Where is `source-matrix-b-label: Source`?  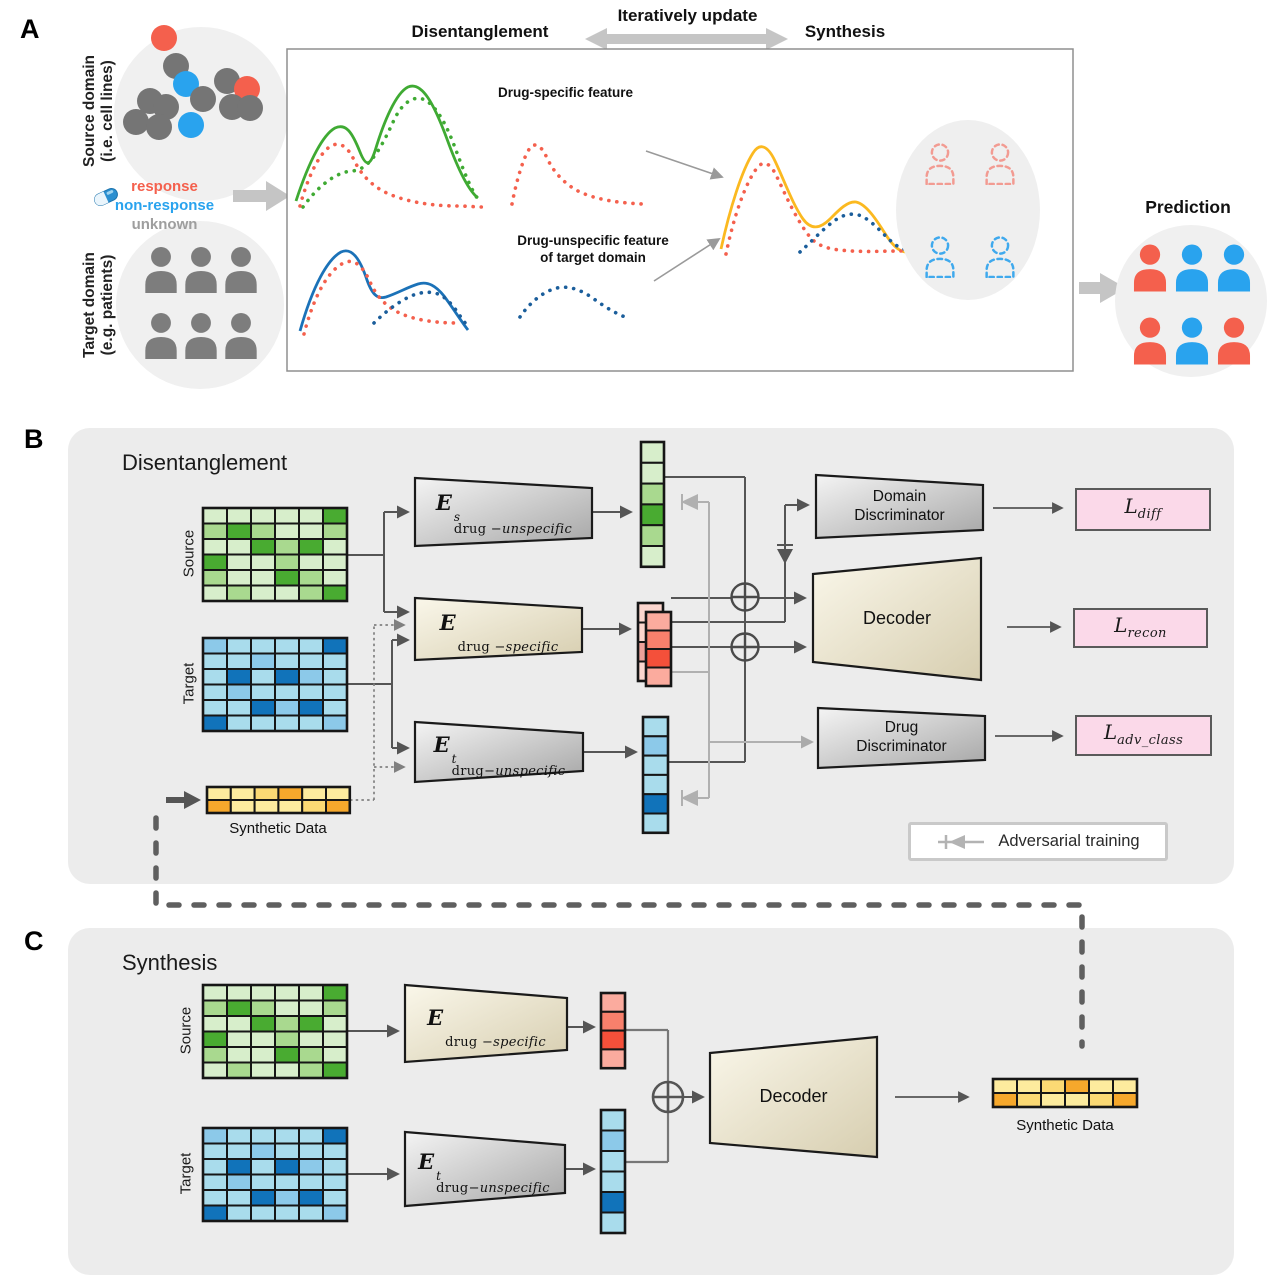 source-matrix-b-label: Source is located at coordinates (189, 553).